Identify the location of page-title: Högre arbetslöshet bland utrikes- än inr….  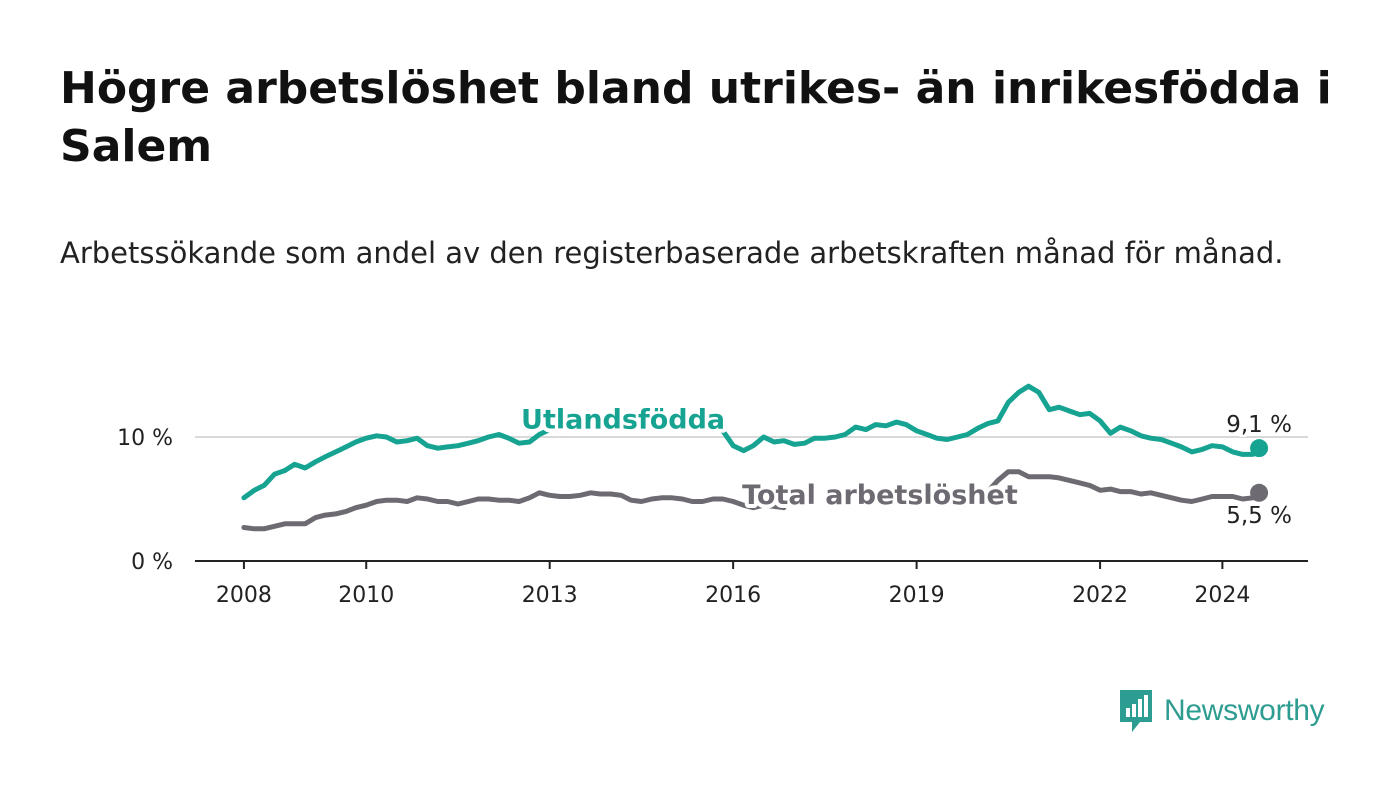
(696, 117).